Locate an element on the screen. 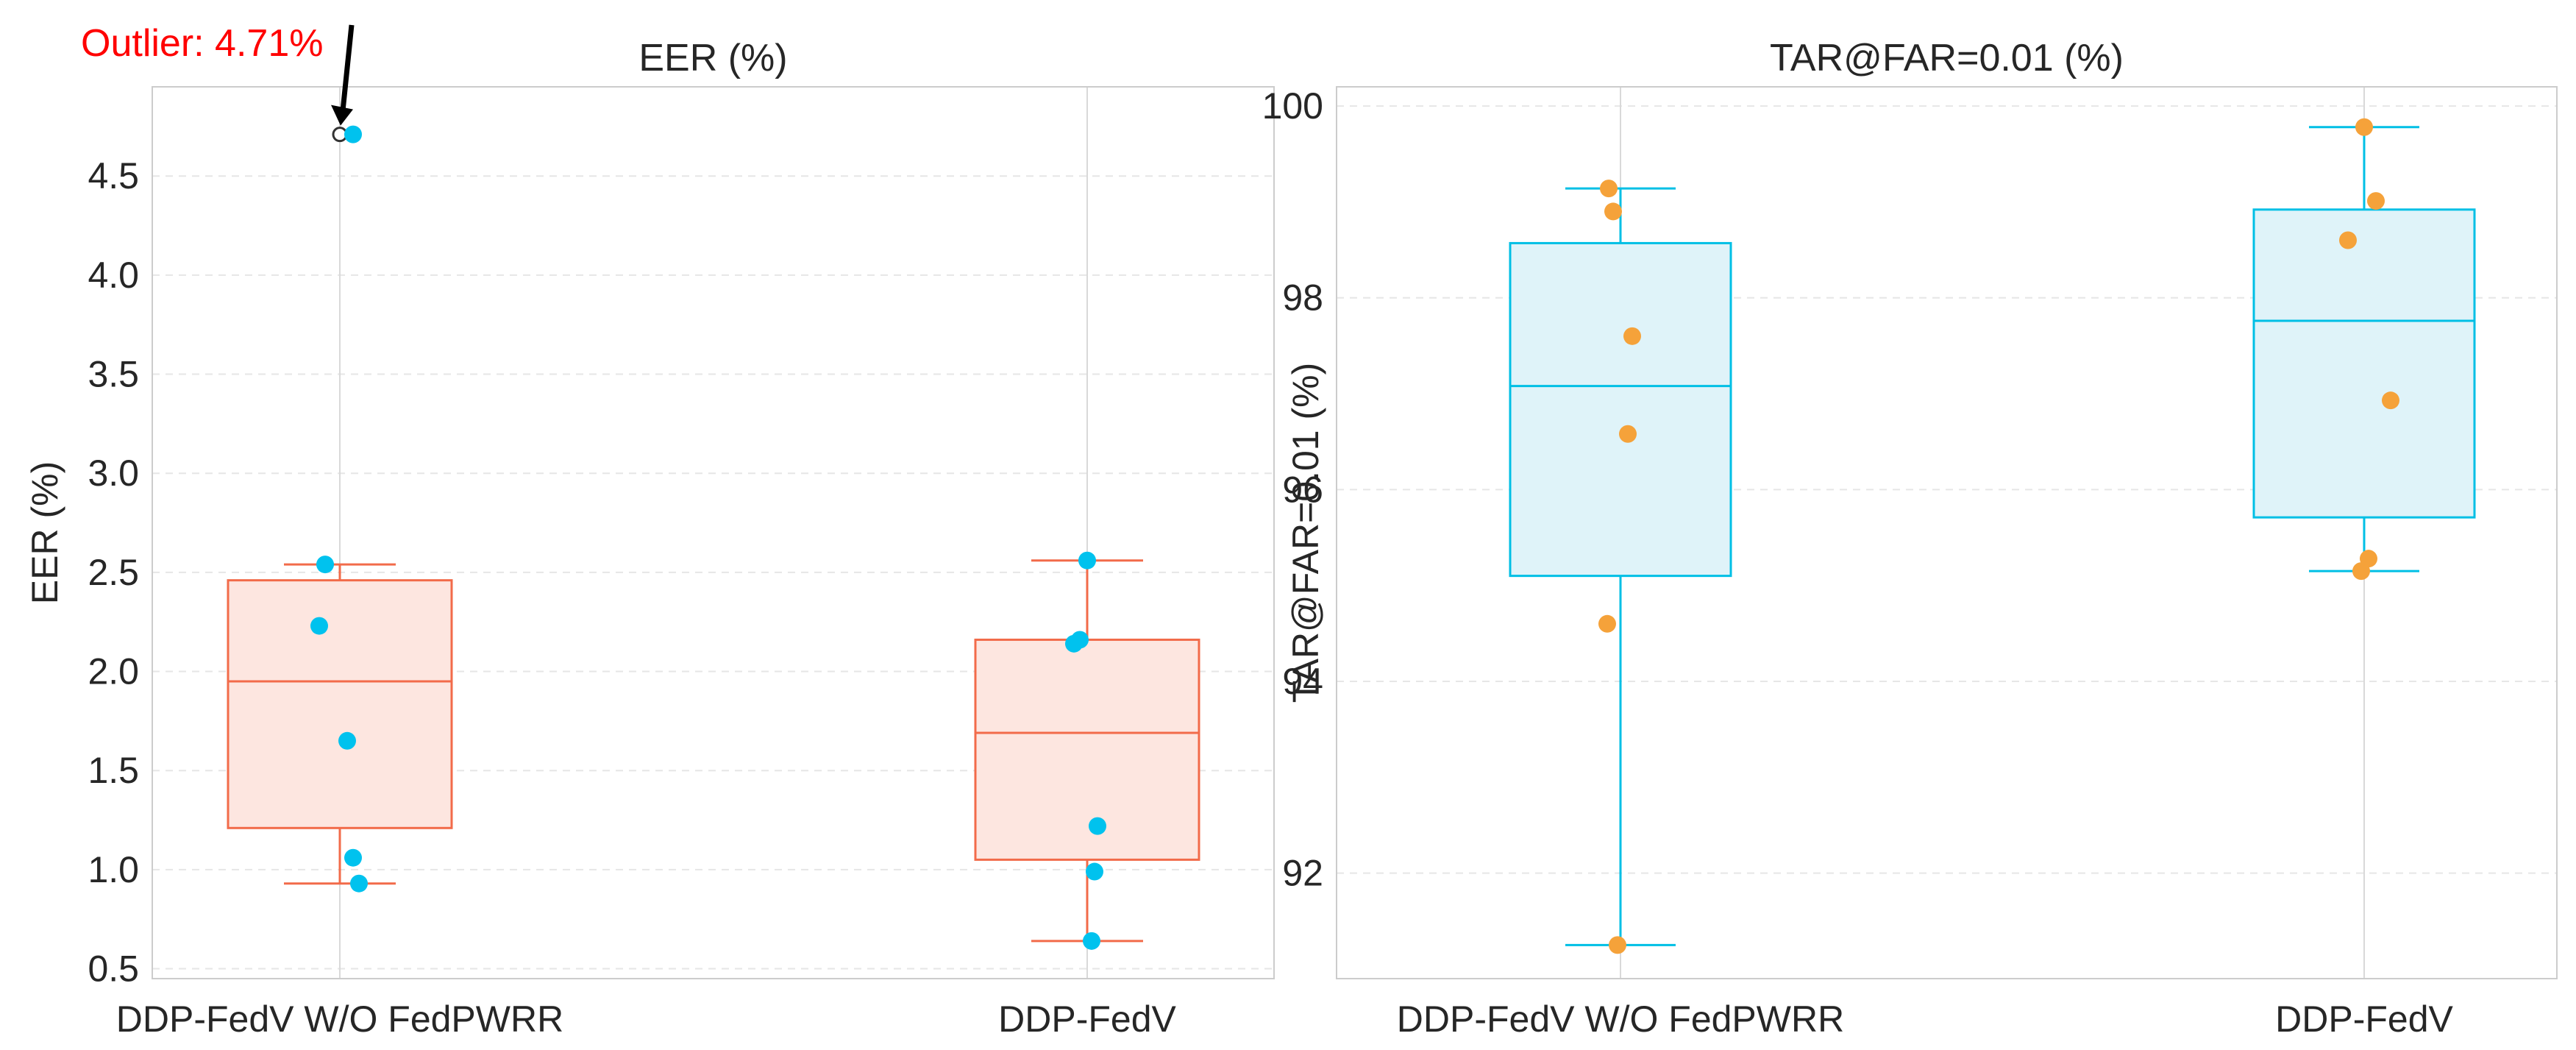 Image resolution: width=2576 pixels, height=1050 pixels. y-tick-label: 92 is located at coordinates (1302, 874).